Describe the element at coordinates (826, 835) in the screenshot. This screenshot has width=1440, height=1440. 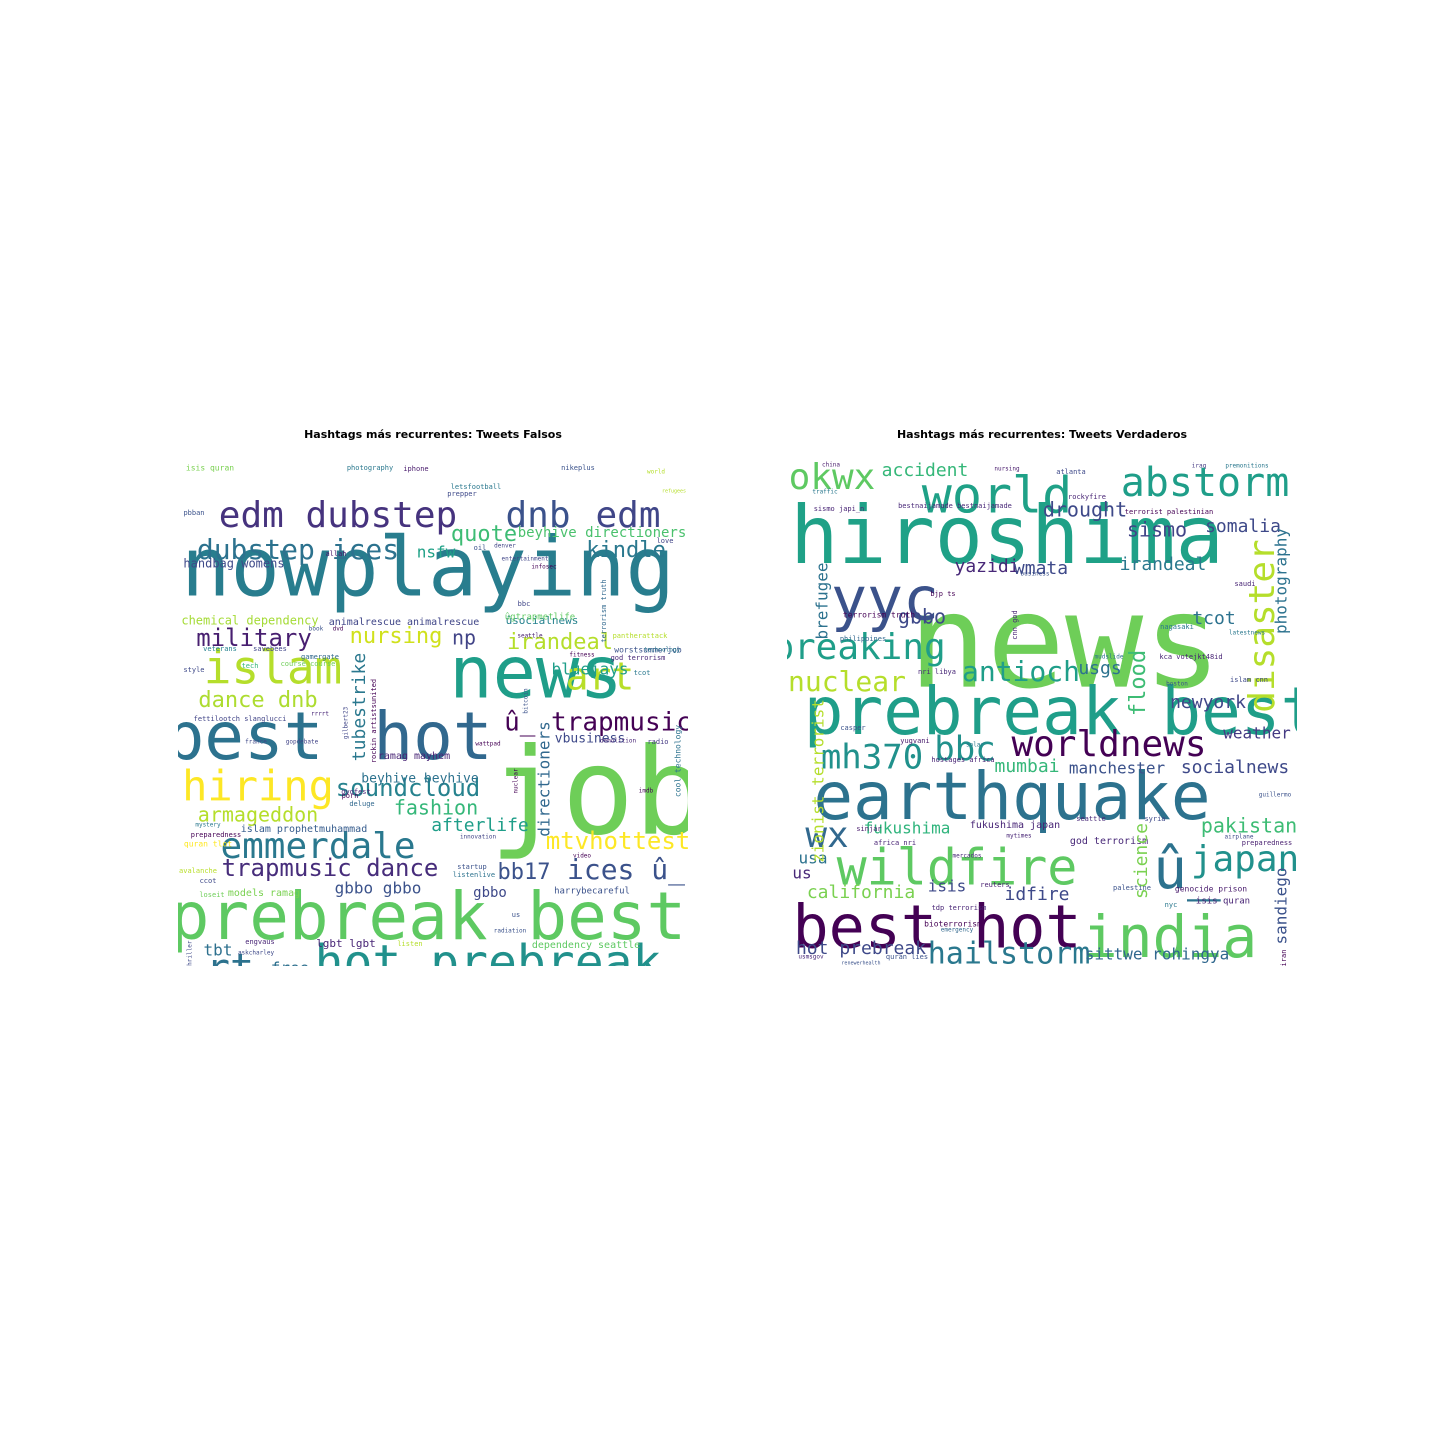
I see `cloud-word: wx` at that location.